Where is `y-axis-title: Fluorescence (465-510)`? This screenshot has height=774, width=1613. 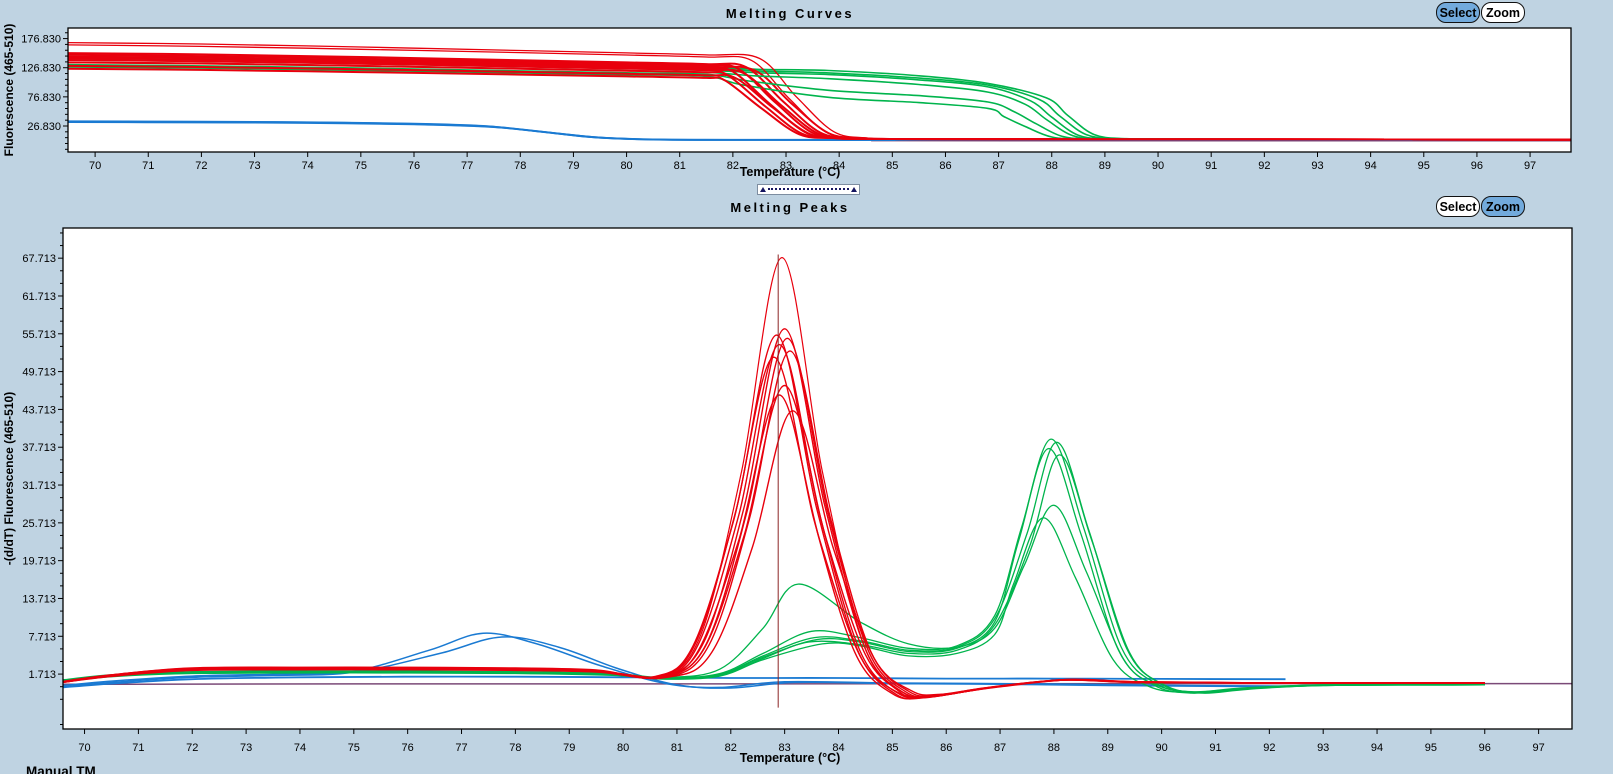
y-axis-title: Fluorescence (465-510) is located at coordinates (9, 90).